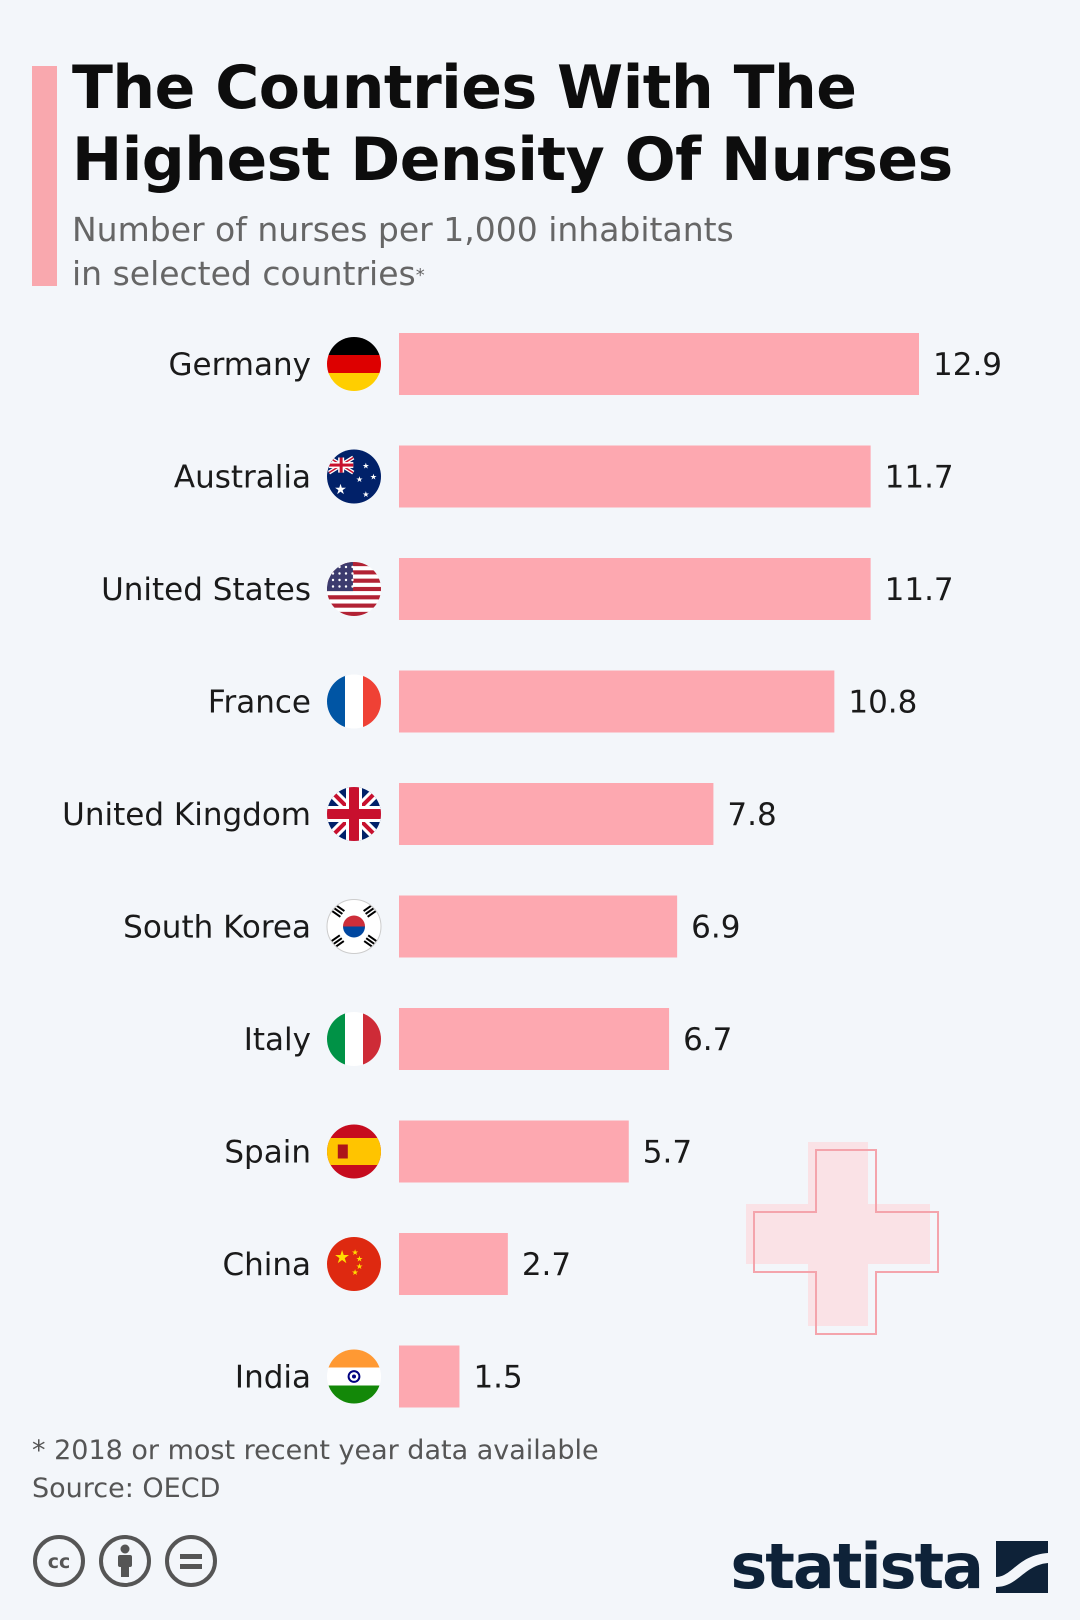  Describe the element at coordinates (44, 176) in the screenshot. I see `title-accent-bar` at that location.